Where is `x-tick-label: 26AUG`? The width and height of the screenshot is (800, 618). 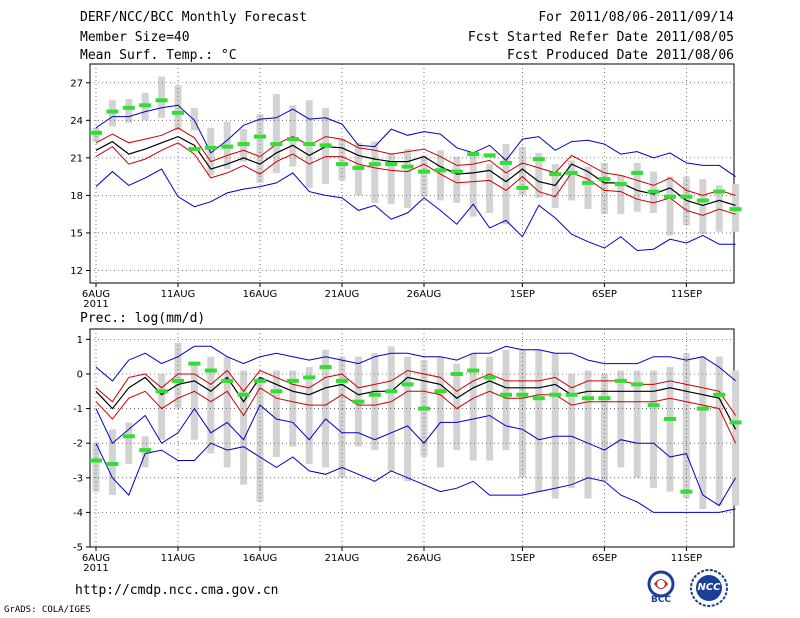
x-tick-label: 26AUG is located at coordinates (424, 558).